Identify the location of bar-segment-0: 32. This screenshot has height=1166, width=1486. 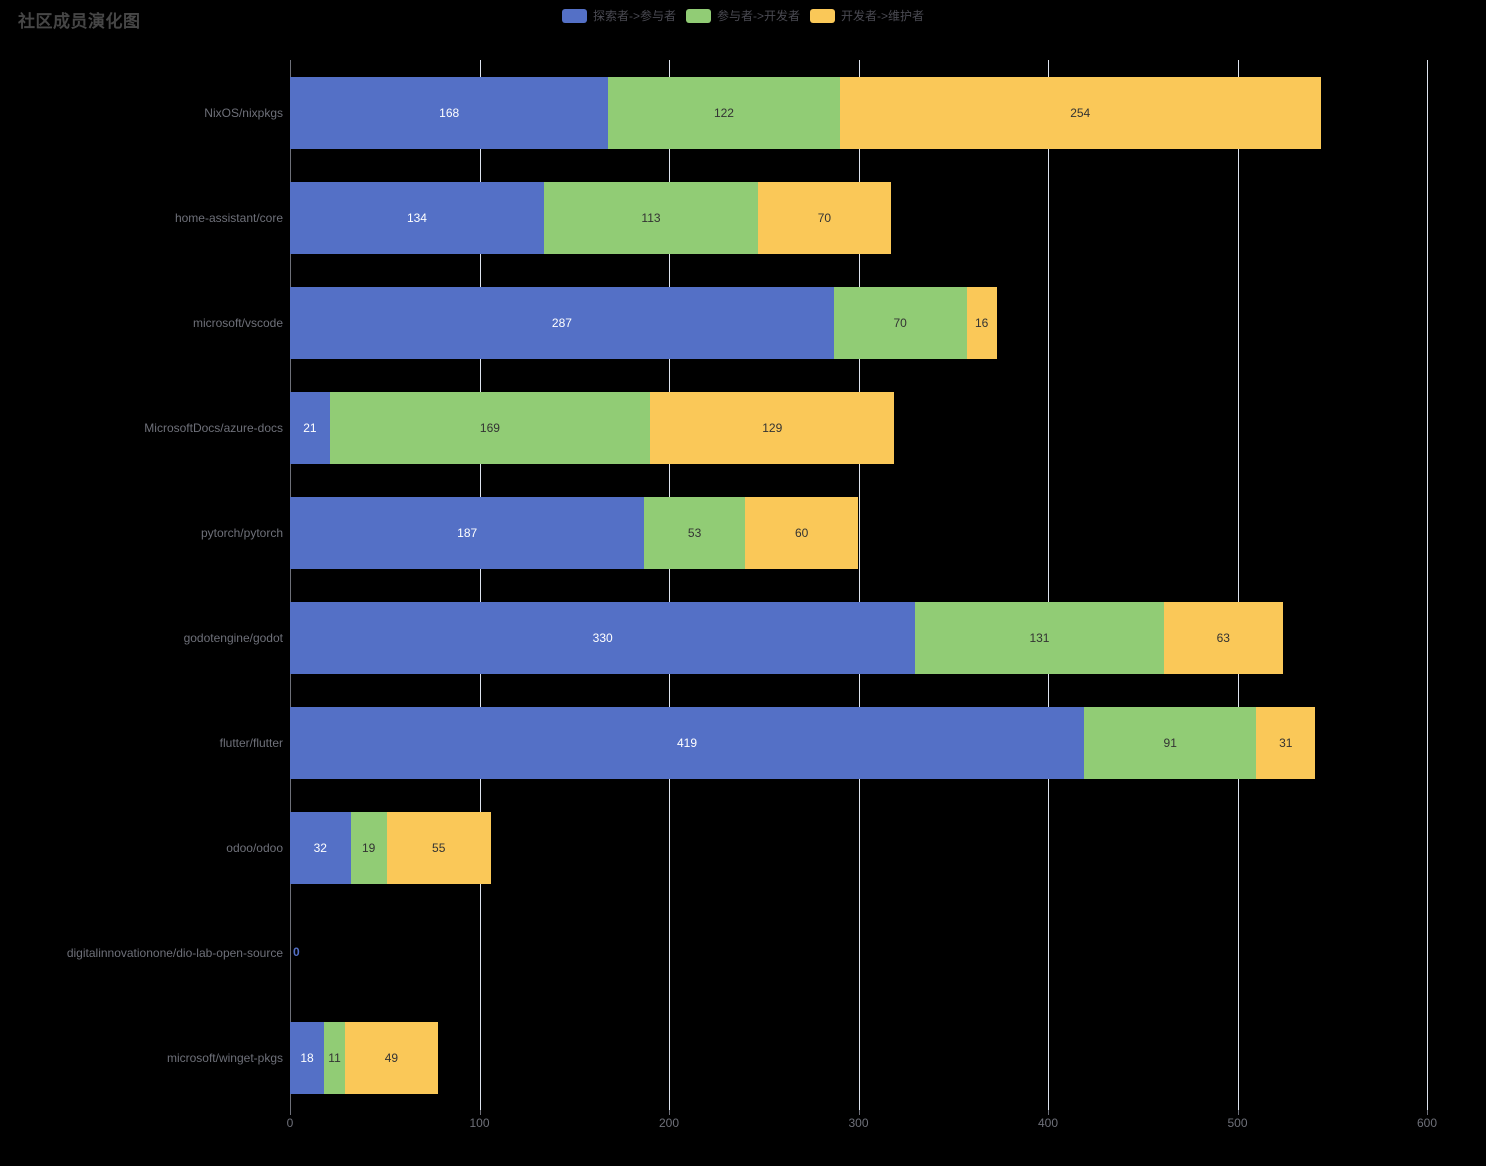
(320, 847).